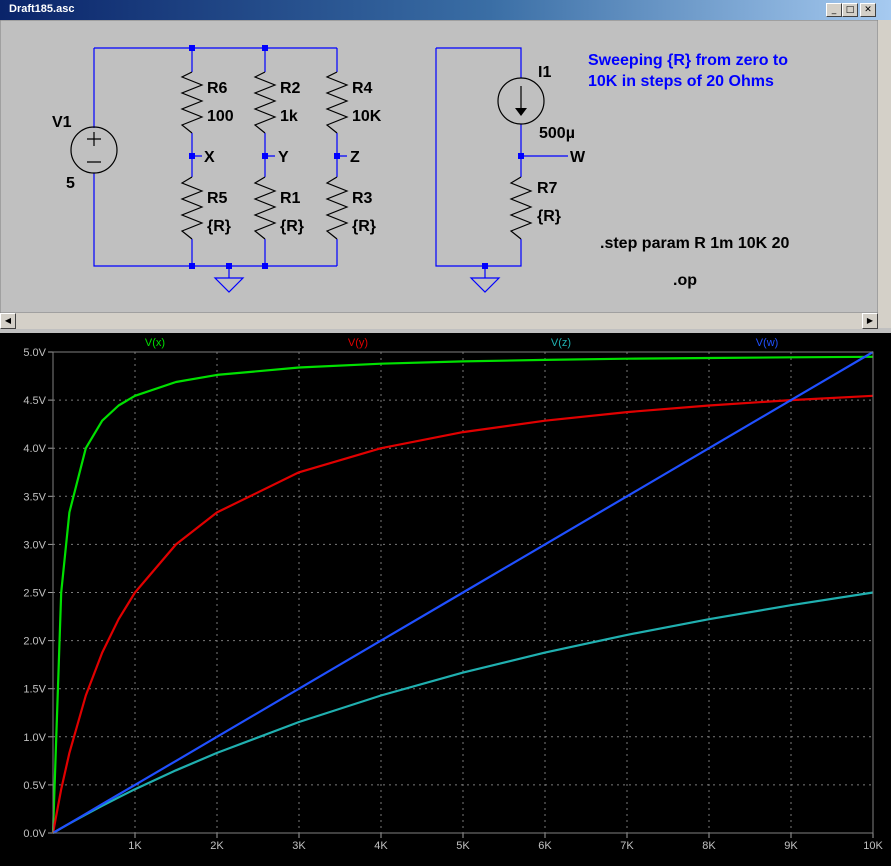  Describe the element at coordinates (681, 81) in the screenshot. I see `comment-line-2: 10K in steps of 20 Ohms` at that location.